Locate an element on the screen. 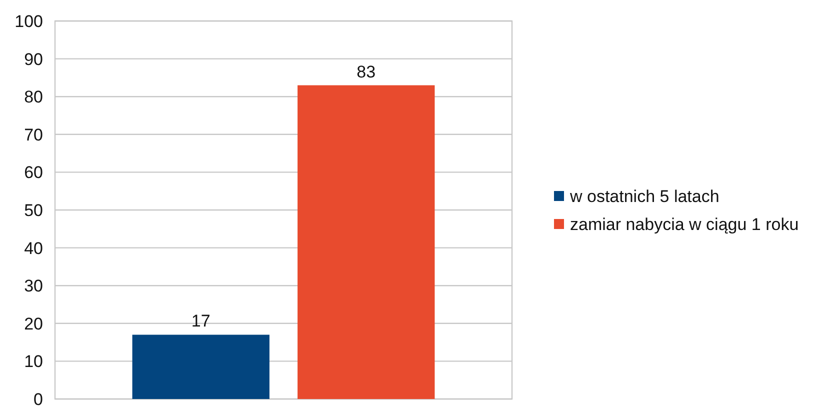 Image resolution: width=825 pixels, height=410 pixels. y-tick-label: 100 is located at coordinates (28, 21).